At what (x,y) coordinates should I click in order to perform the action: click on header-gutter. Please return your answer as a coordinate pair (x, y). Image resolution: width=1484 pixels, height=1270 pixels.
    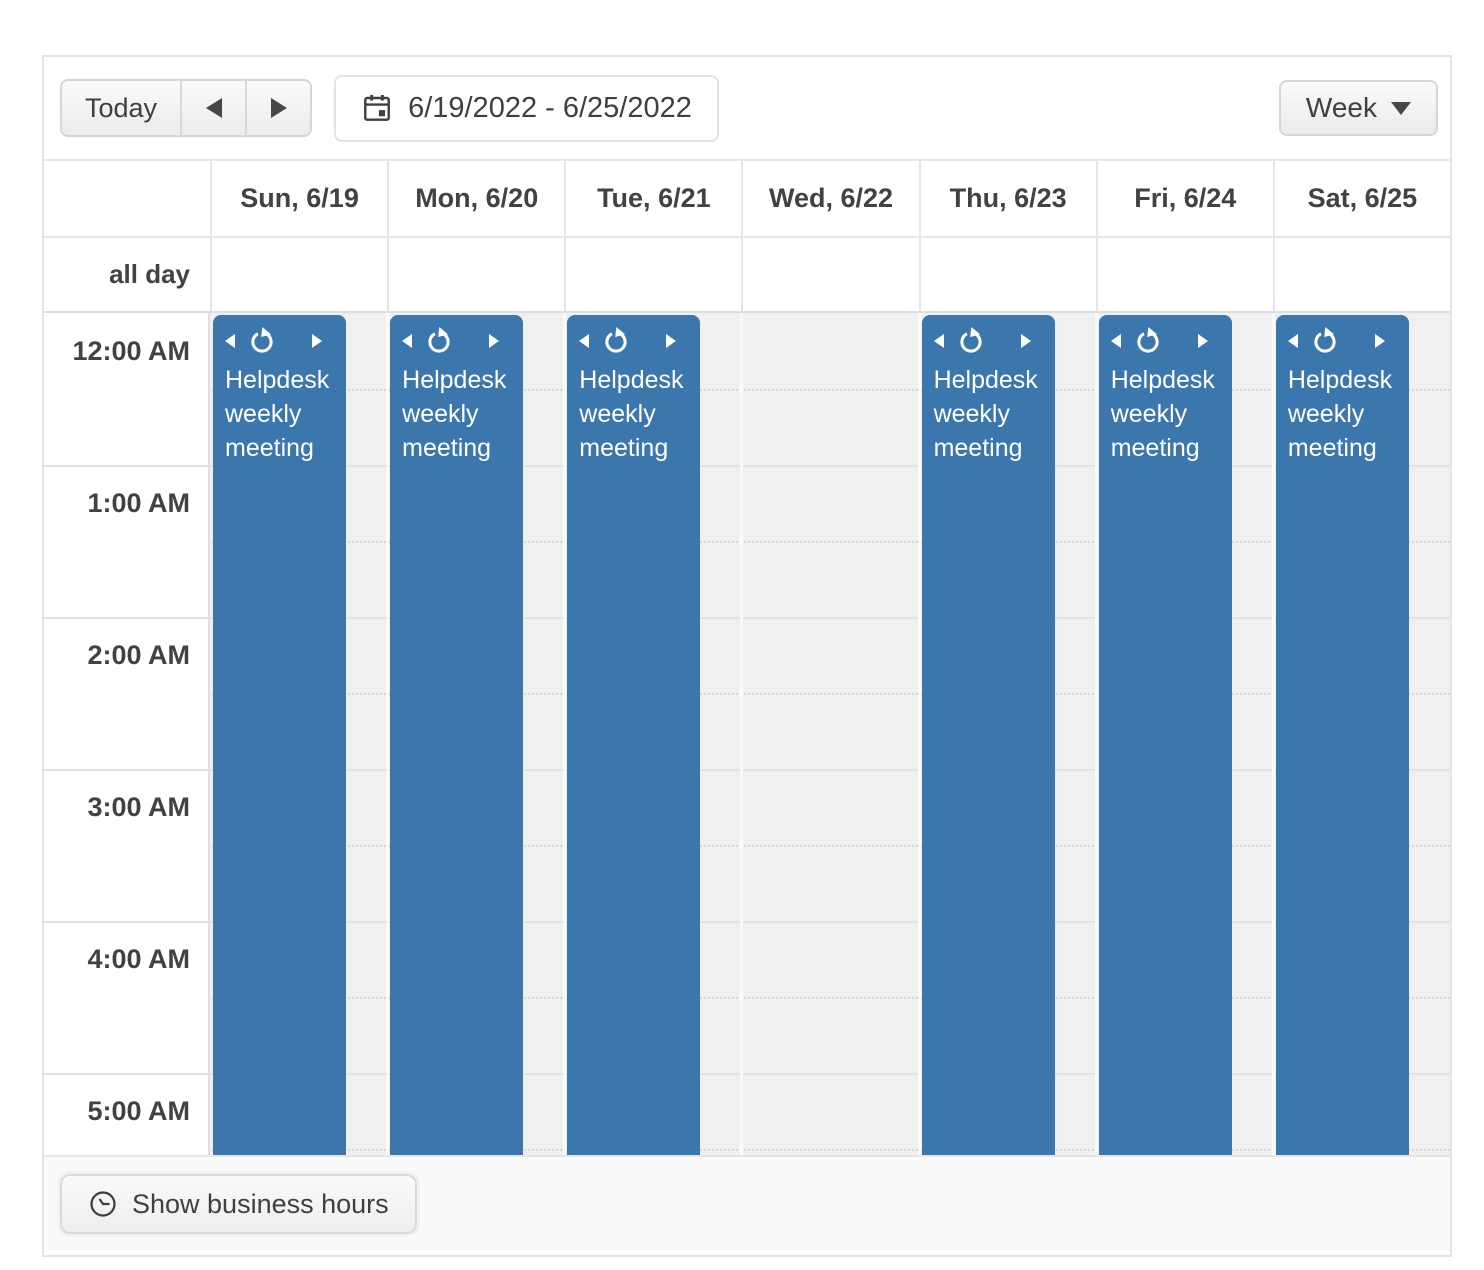
    Looking at the image, I should click on (127, 198).